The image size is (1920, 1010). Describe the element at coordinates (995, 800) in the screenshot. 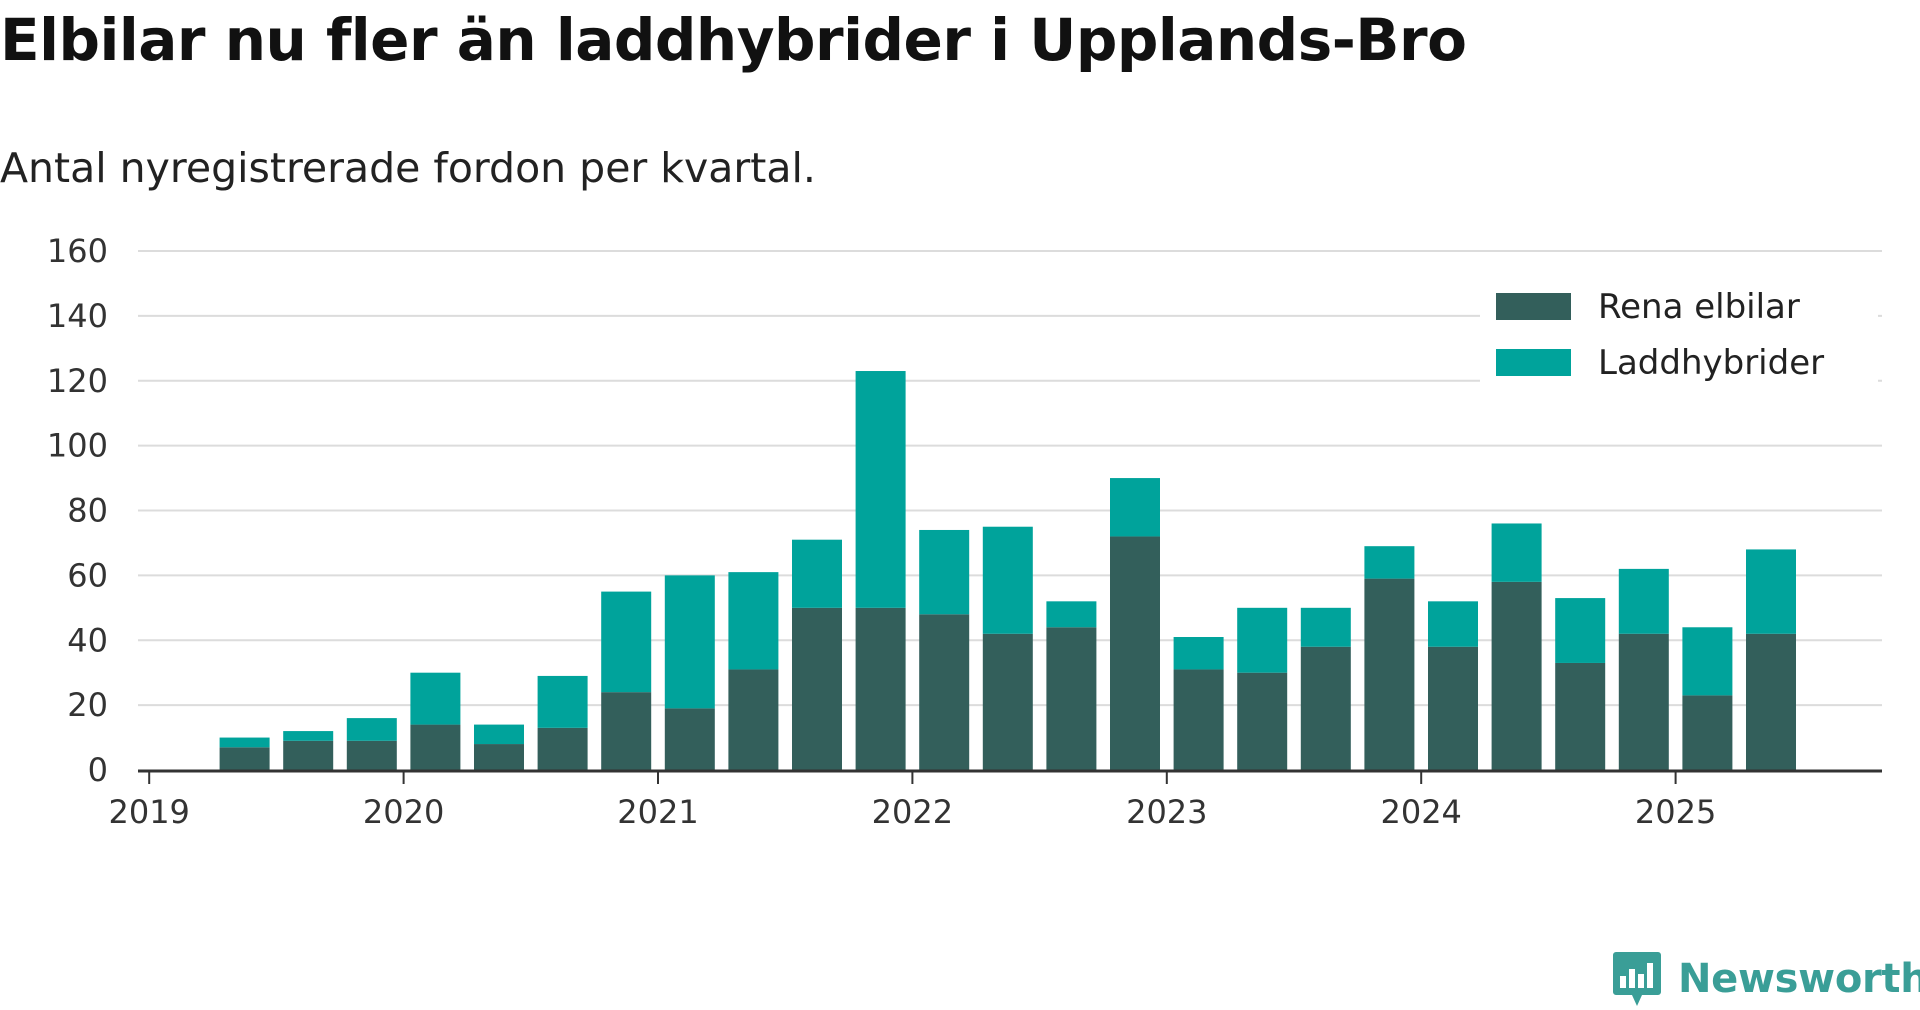

I see `x-axis: 2019 2020 2021 2022 2023 2024 2025` at that location.